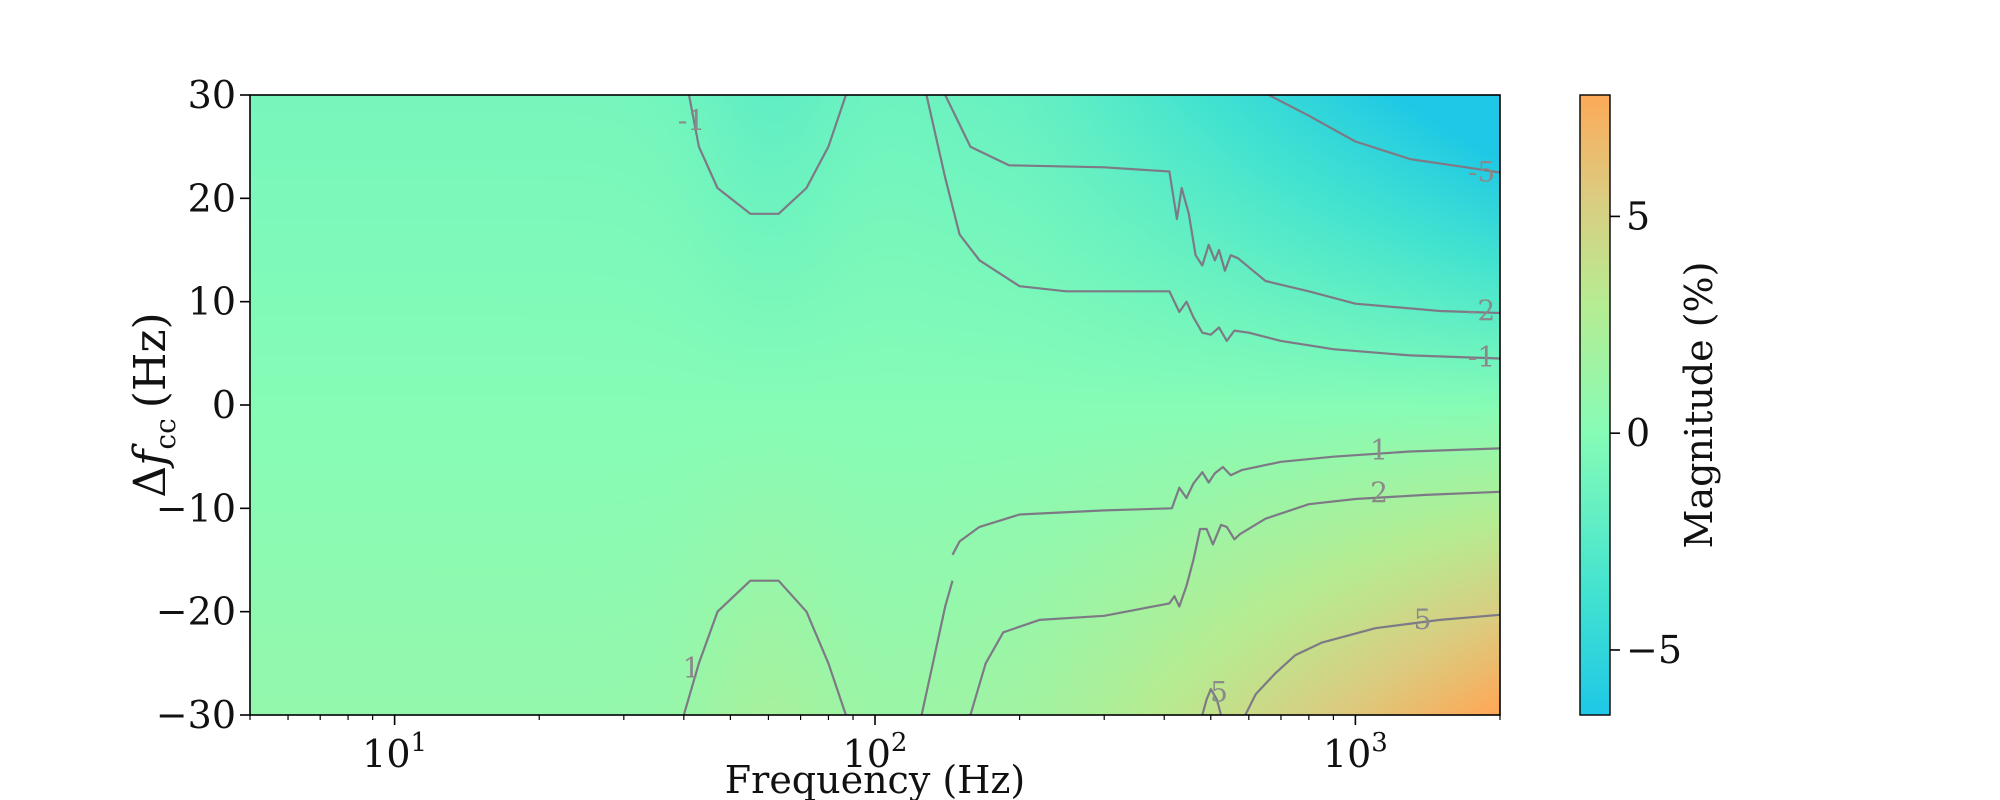  I want to click on colorbar-tick-label: −5, so click(1654, 650).